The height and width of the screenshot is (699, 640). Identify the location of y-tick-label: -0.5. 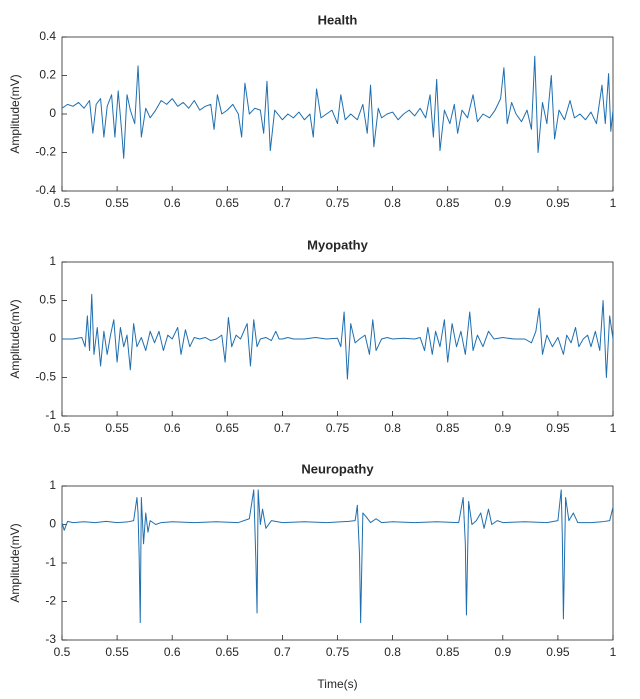
(45, 377).